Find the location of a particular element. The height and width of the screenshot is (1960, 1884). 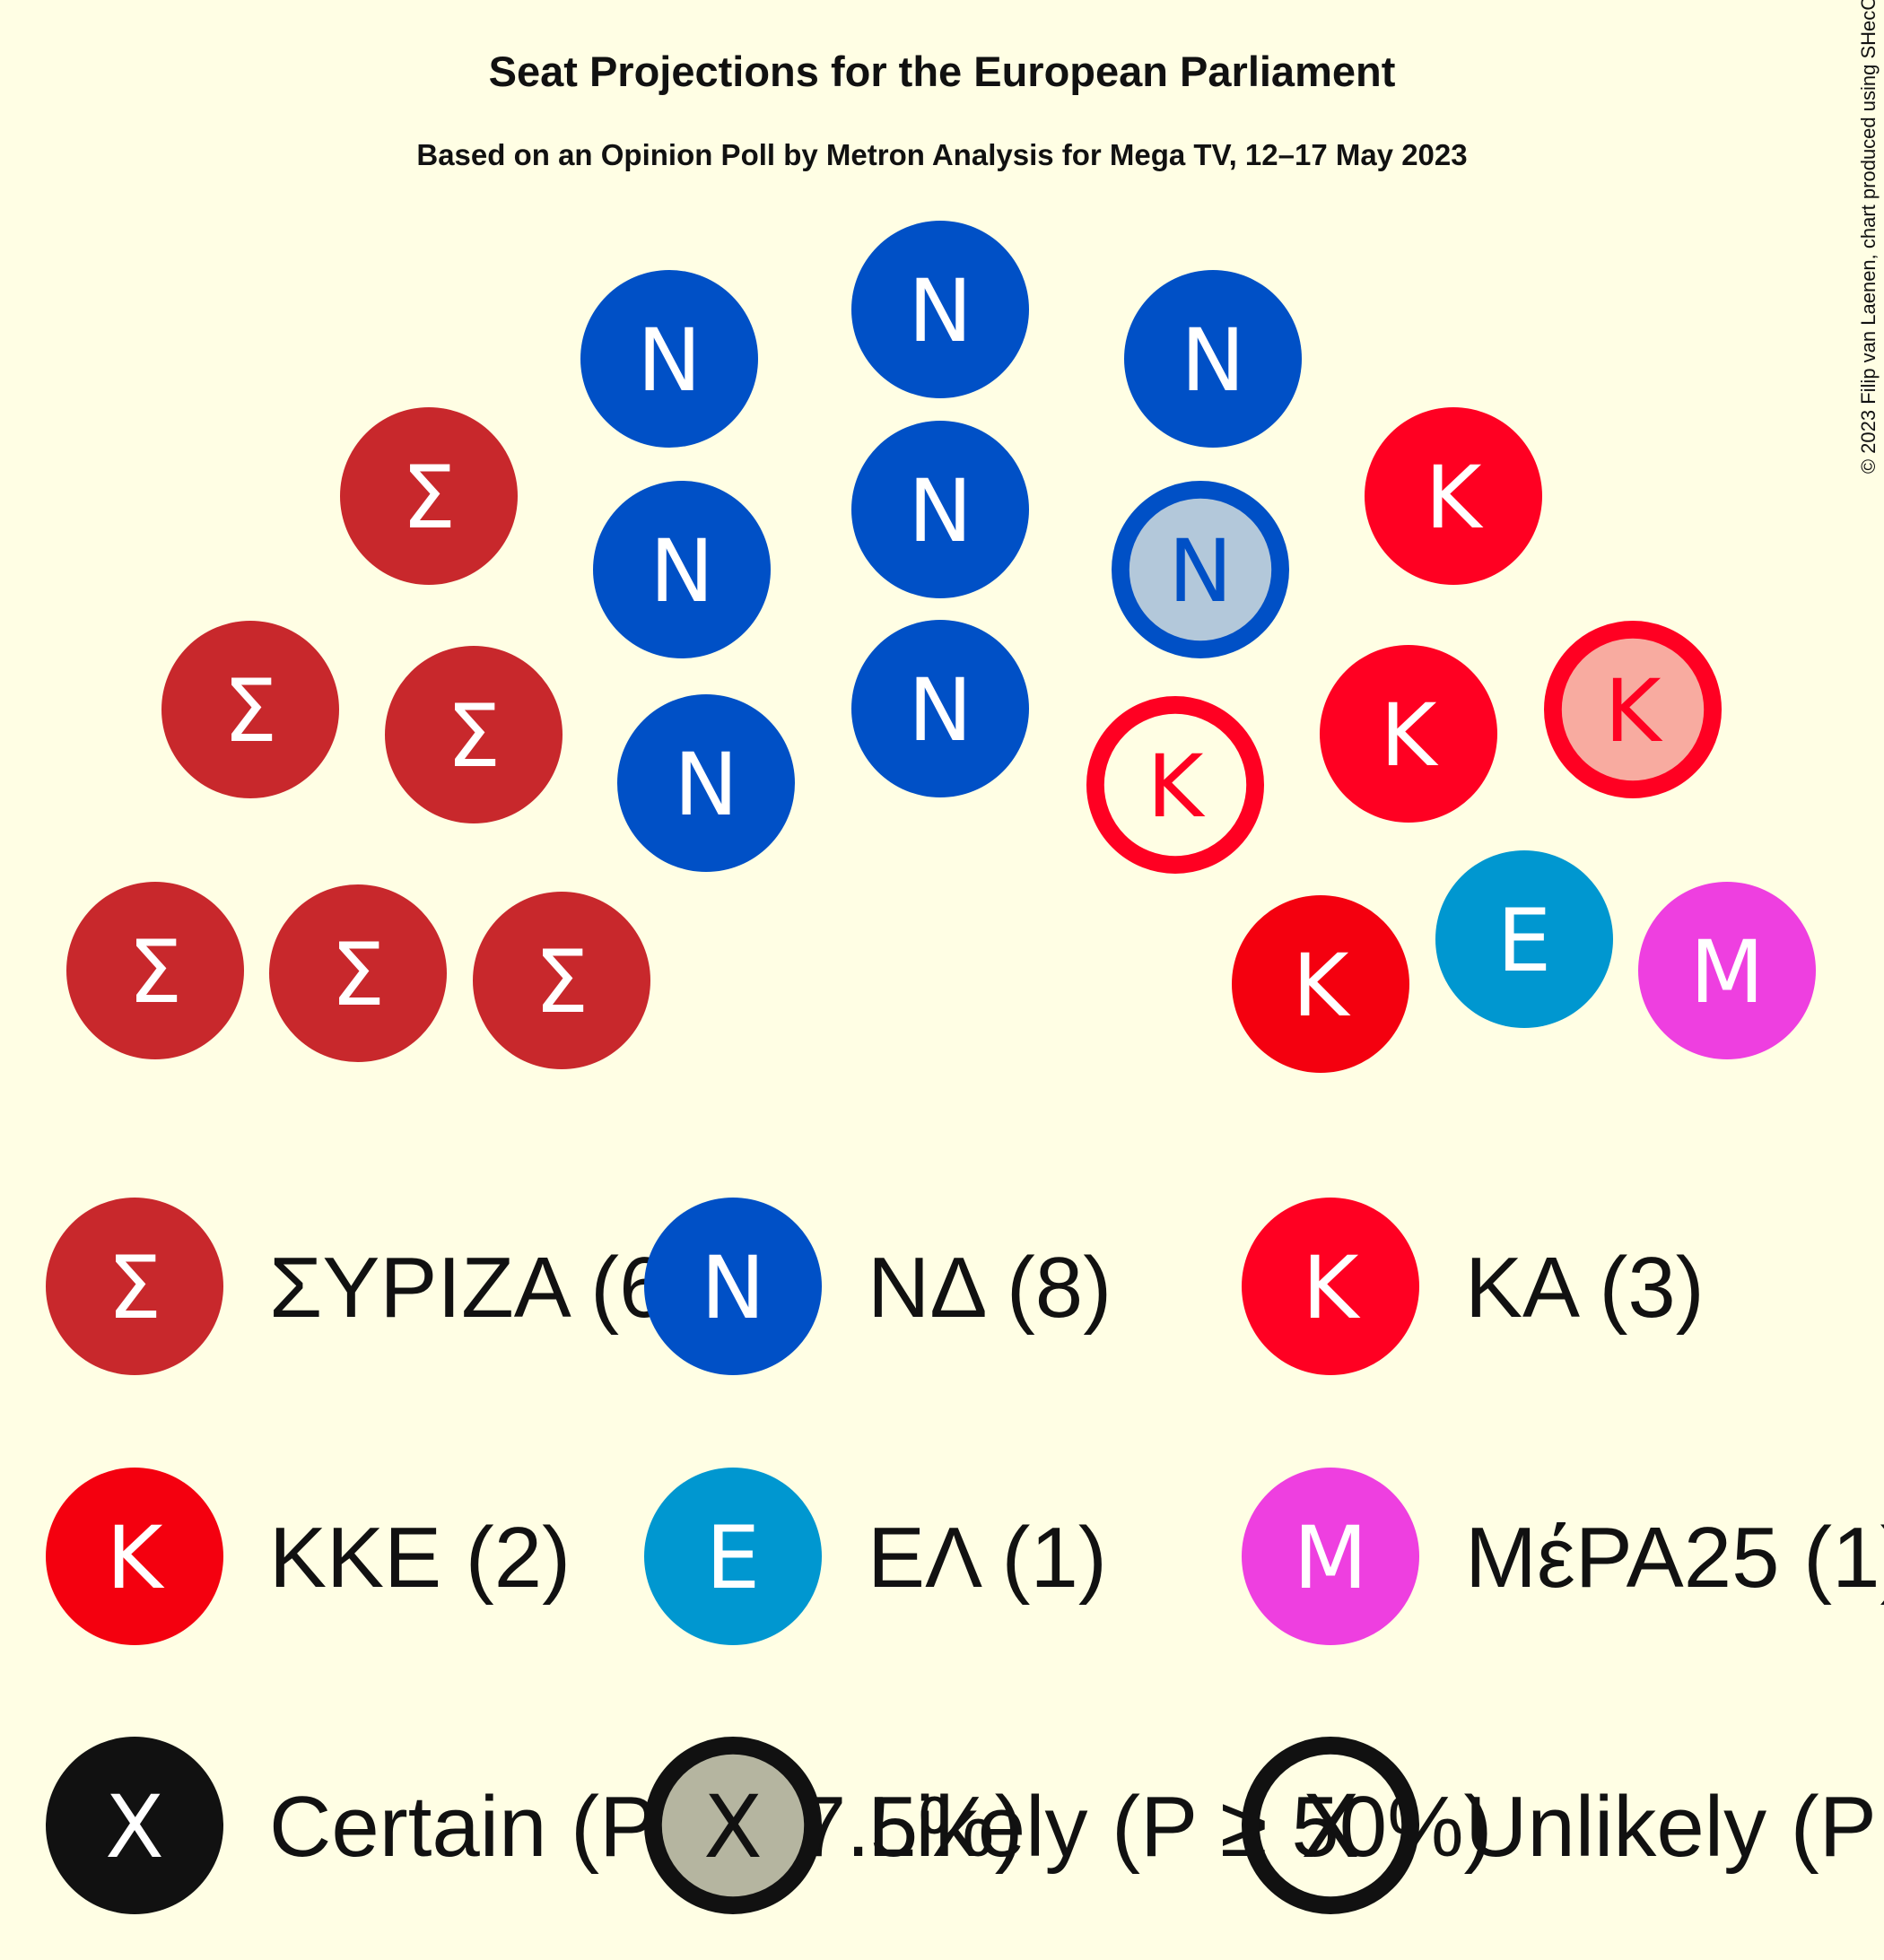

seat-ka-15-letter: K is located at coordinates (1634, 712).